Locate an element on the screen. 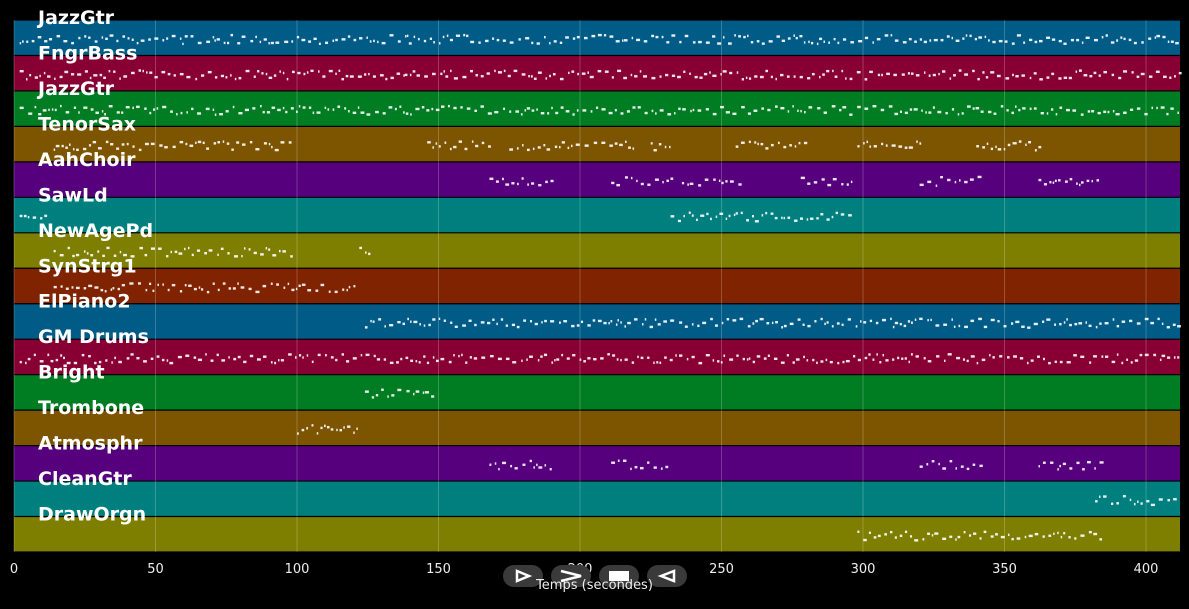 The width and height of the screenshot is (1189, 609). fast-forward-icon is located at coordinates (571, 576).